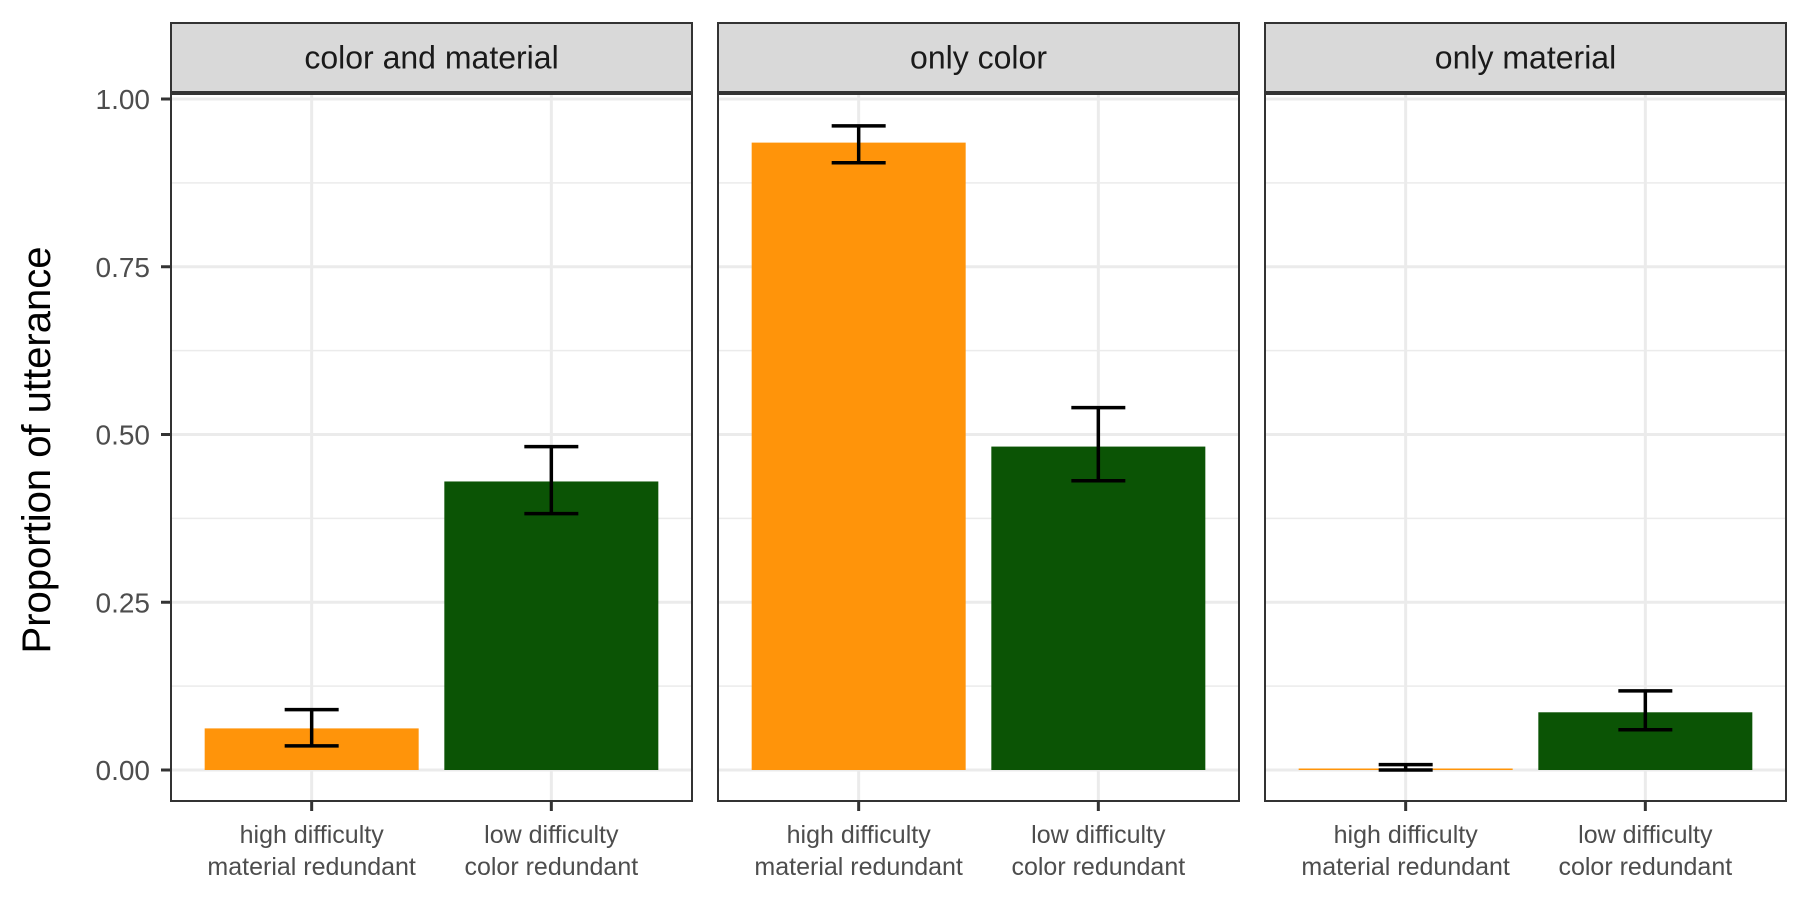 This screenshot has width=1800, height=900. What do you see at coordinates (123, 435) in the screenshot?
I see `y-tick-label: 0.50` at bounding box center [123, 435].